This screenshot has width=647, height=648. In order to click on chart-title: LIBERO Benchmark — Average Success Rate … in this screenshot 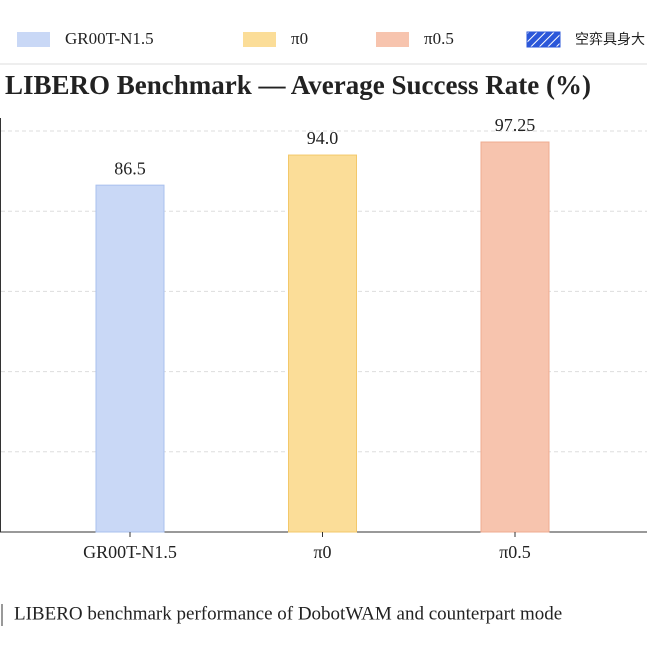, I will do `click(298, 85)`.